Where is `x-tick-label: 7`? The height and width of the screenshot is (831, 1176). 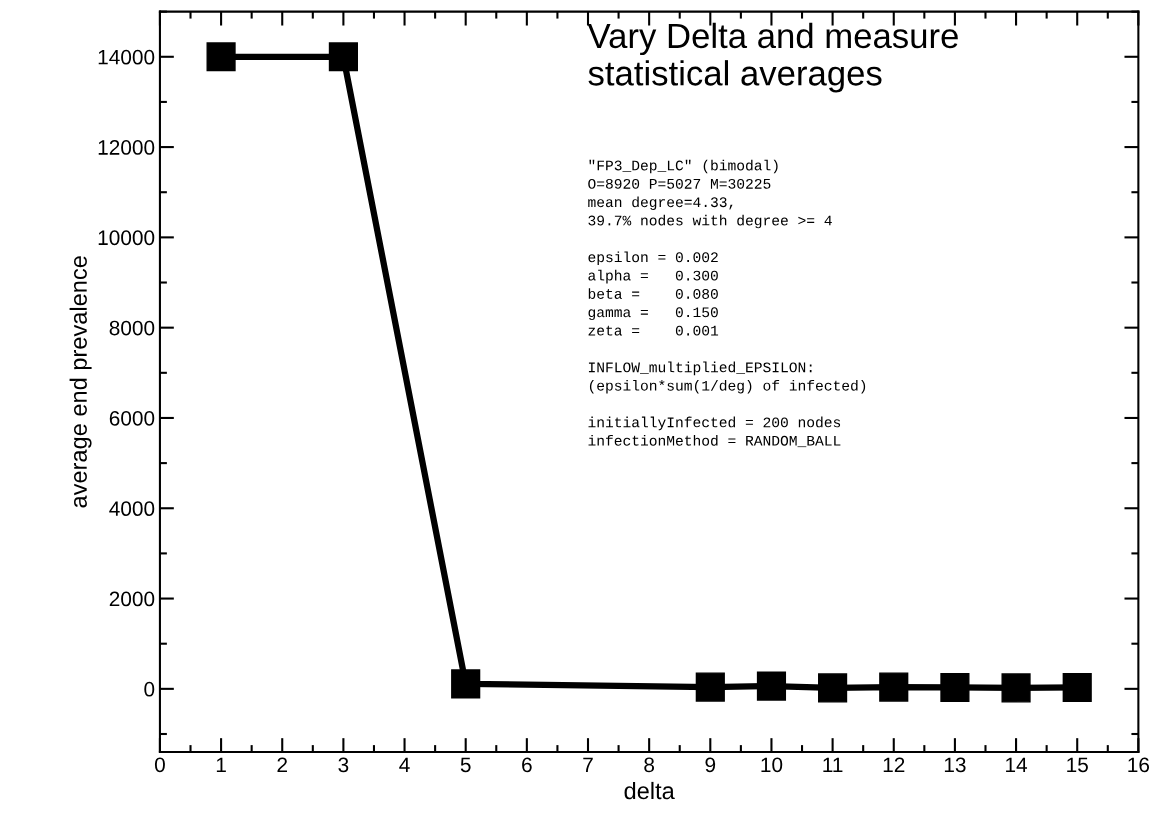
x-tick-label: 7 is located at coordinates (588, 765).